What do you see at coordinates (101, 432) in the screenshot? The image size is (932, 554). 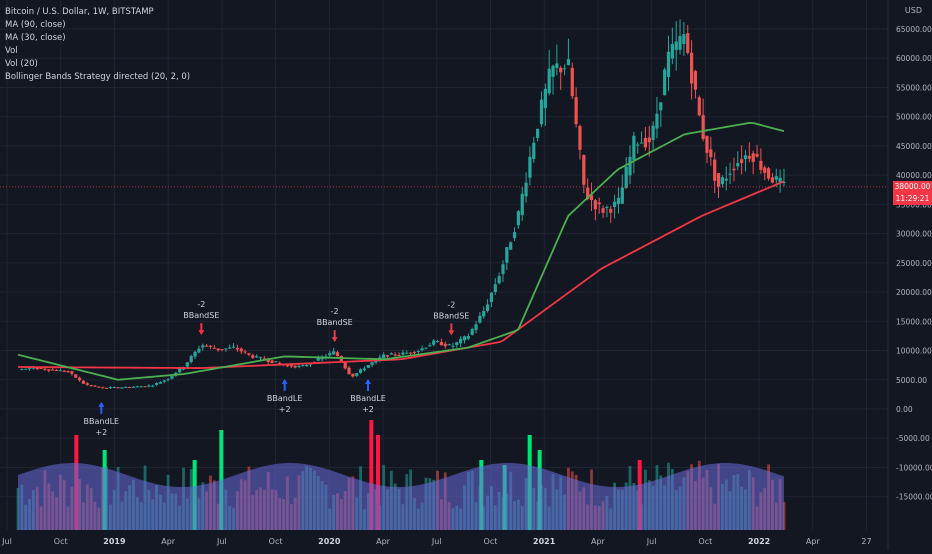 I see `signal-qty: +2` at bounding box center [101, 432].